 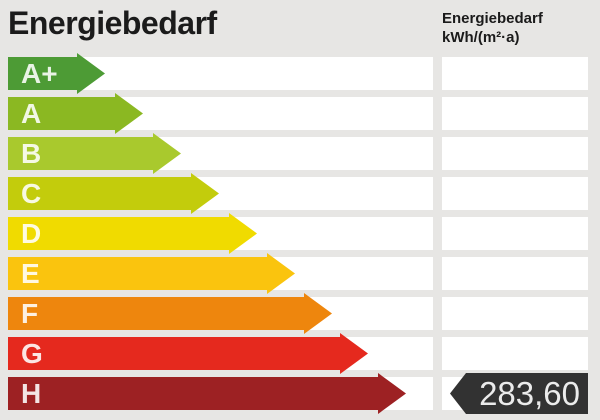 I want to click on unit-header-unit: kWh/(m²·a), so click(x=481, y=37).